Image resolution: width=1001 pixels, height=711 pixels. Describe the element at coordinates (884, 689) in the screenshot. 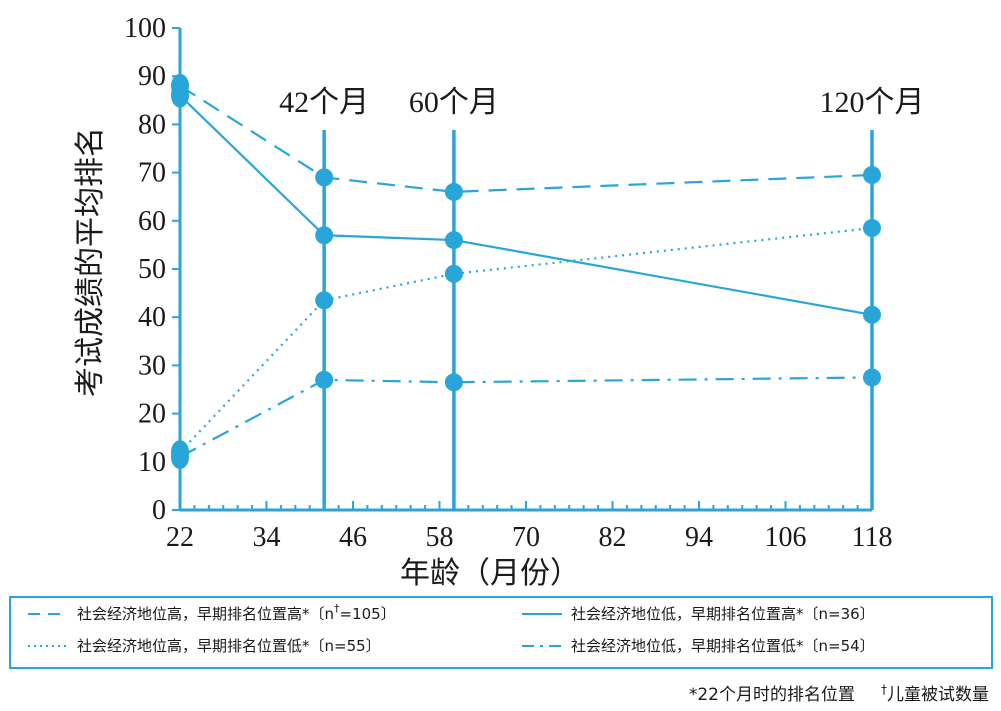

I see `footnote-dagger-mark: †` at that location.